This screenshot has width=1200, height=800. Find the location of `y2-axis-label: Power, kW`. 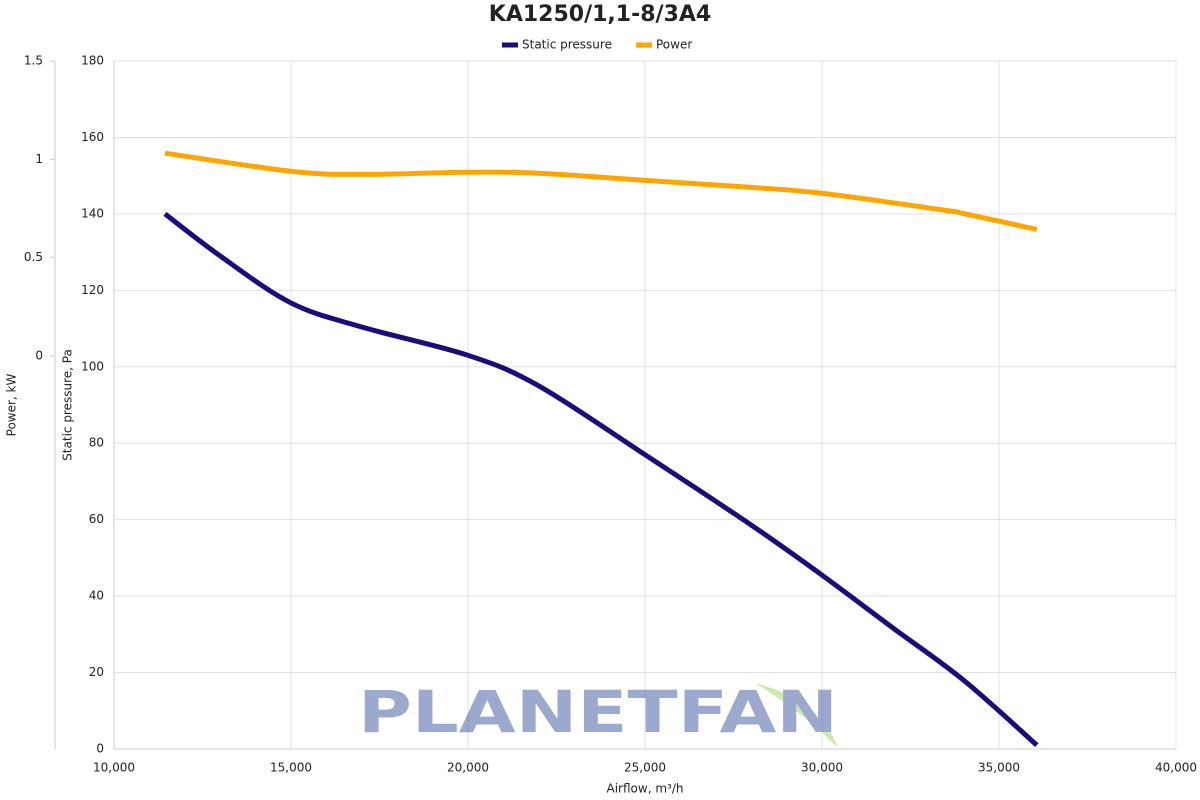

y2-axis-label: Power, kW is located at coordinates (12, 405).